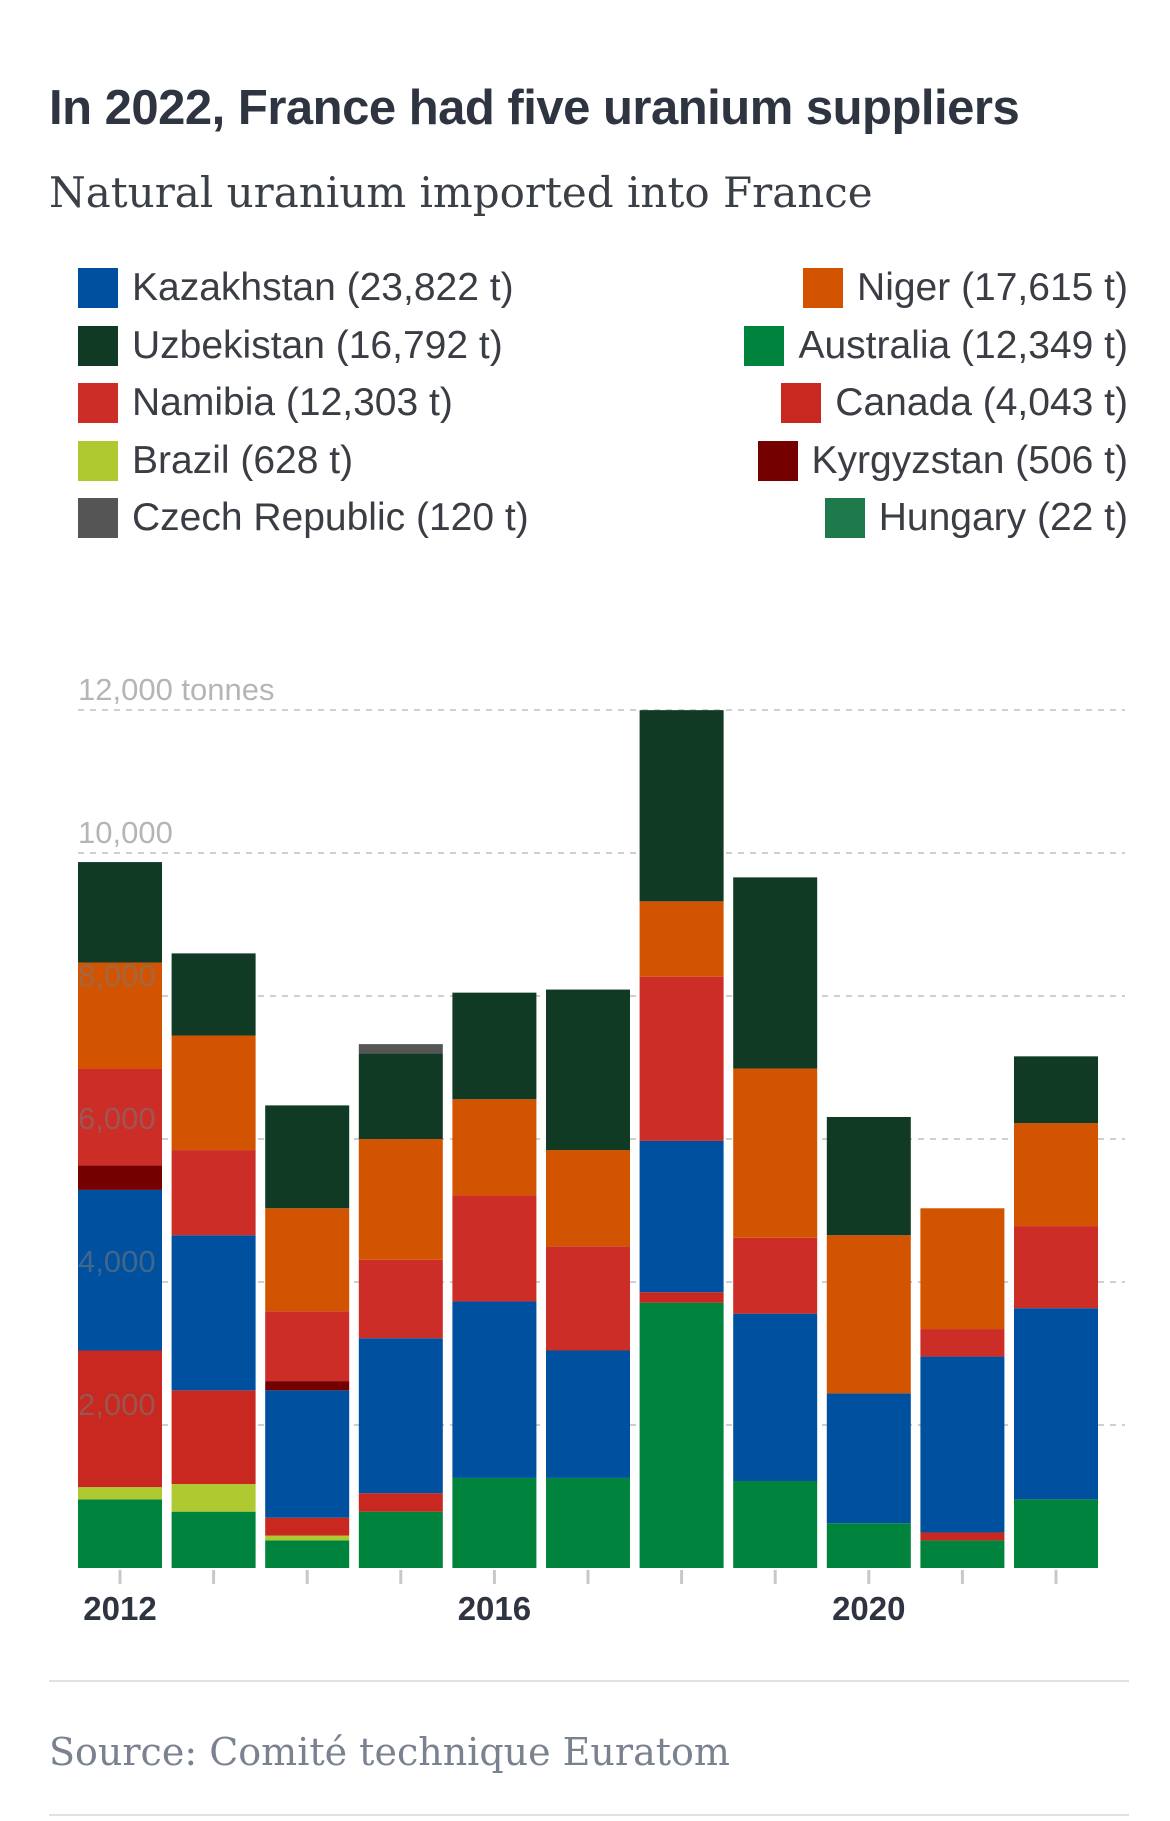 The width and height of the screenshot is (1170, 1821). What do you see at coordinates (868, 1314) in the screenshot?
I see `bar-segment-niger-2020` at bounding box center [868, 1314].